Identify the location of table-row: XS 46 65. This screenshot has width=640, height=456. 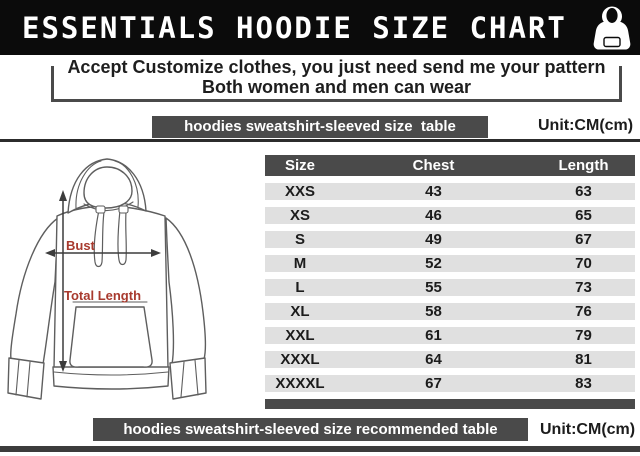
(450, 215).